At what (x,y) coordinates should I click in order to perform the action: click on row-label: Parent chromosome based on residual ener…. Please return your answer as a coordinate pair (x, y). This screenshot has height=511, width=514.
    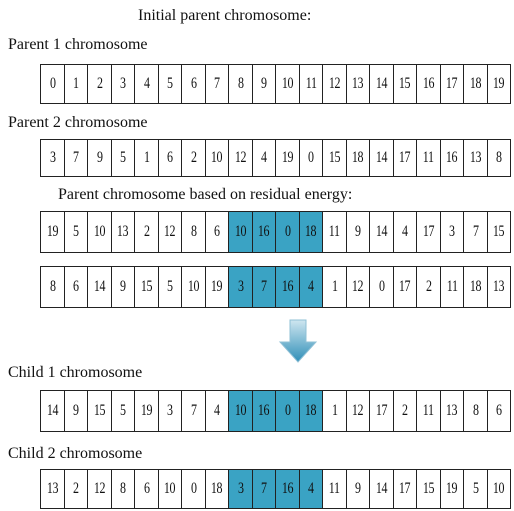
    Looking at the image, I should click on (205, 194).